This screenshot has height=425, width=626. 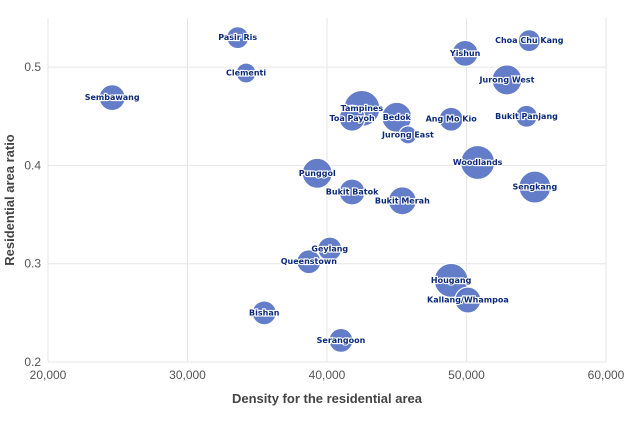 I want to click on bubble-label: Hougang, so click(x=451, y=280).